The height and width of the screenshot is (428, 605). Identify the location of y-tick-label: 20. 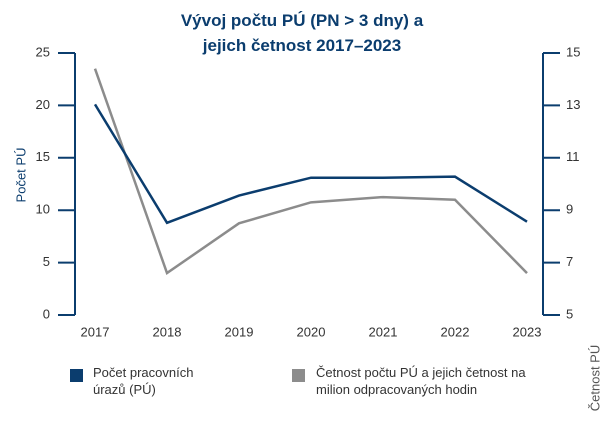
(43, 104).